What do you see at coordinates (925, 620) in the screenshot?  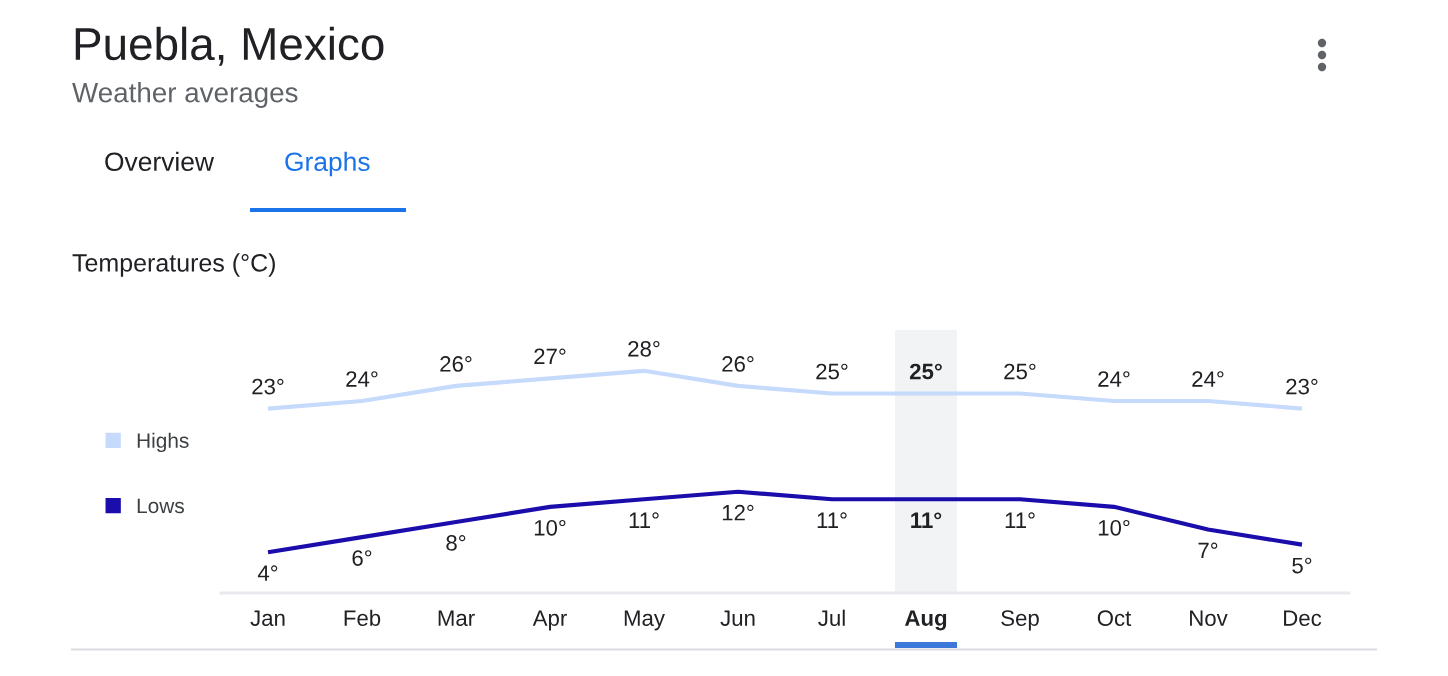 I see `x-tick-label: Aug` at bounding box center [925, 620].